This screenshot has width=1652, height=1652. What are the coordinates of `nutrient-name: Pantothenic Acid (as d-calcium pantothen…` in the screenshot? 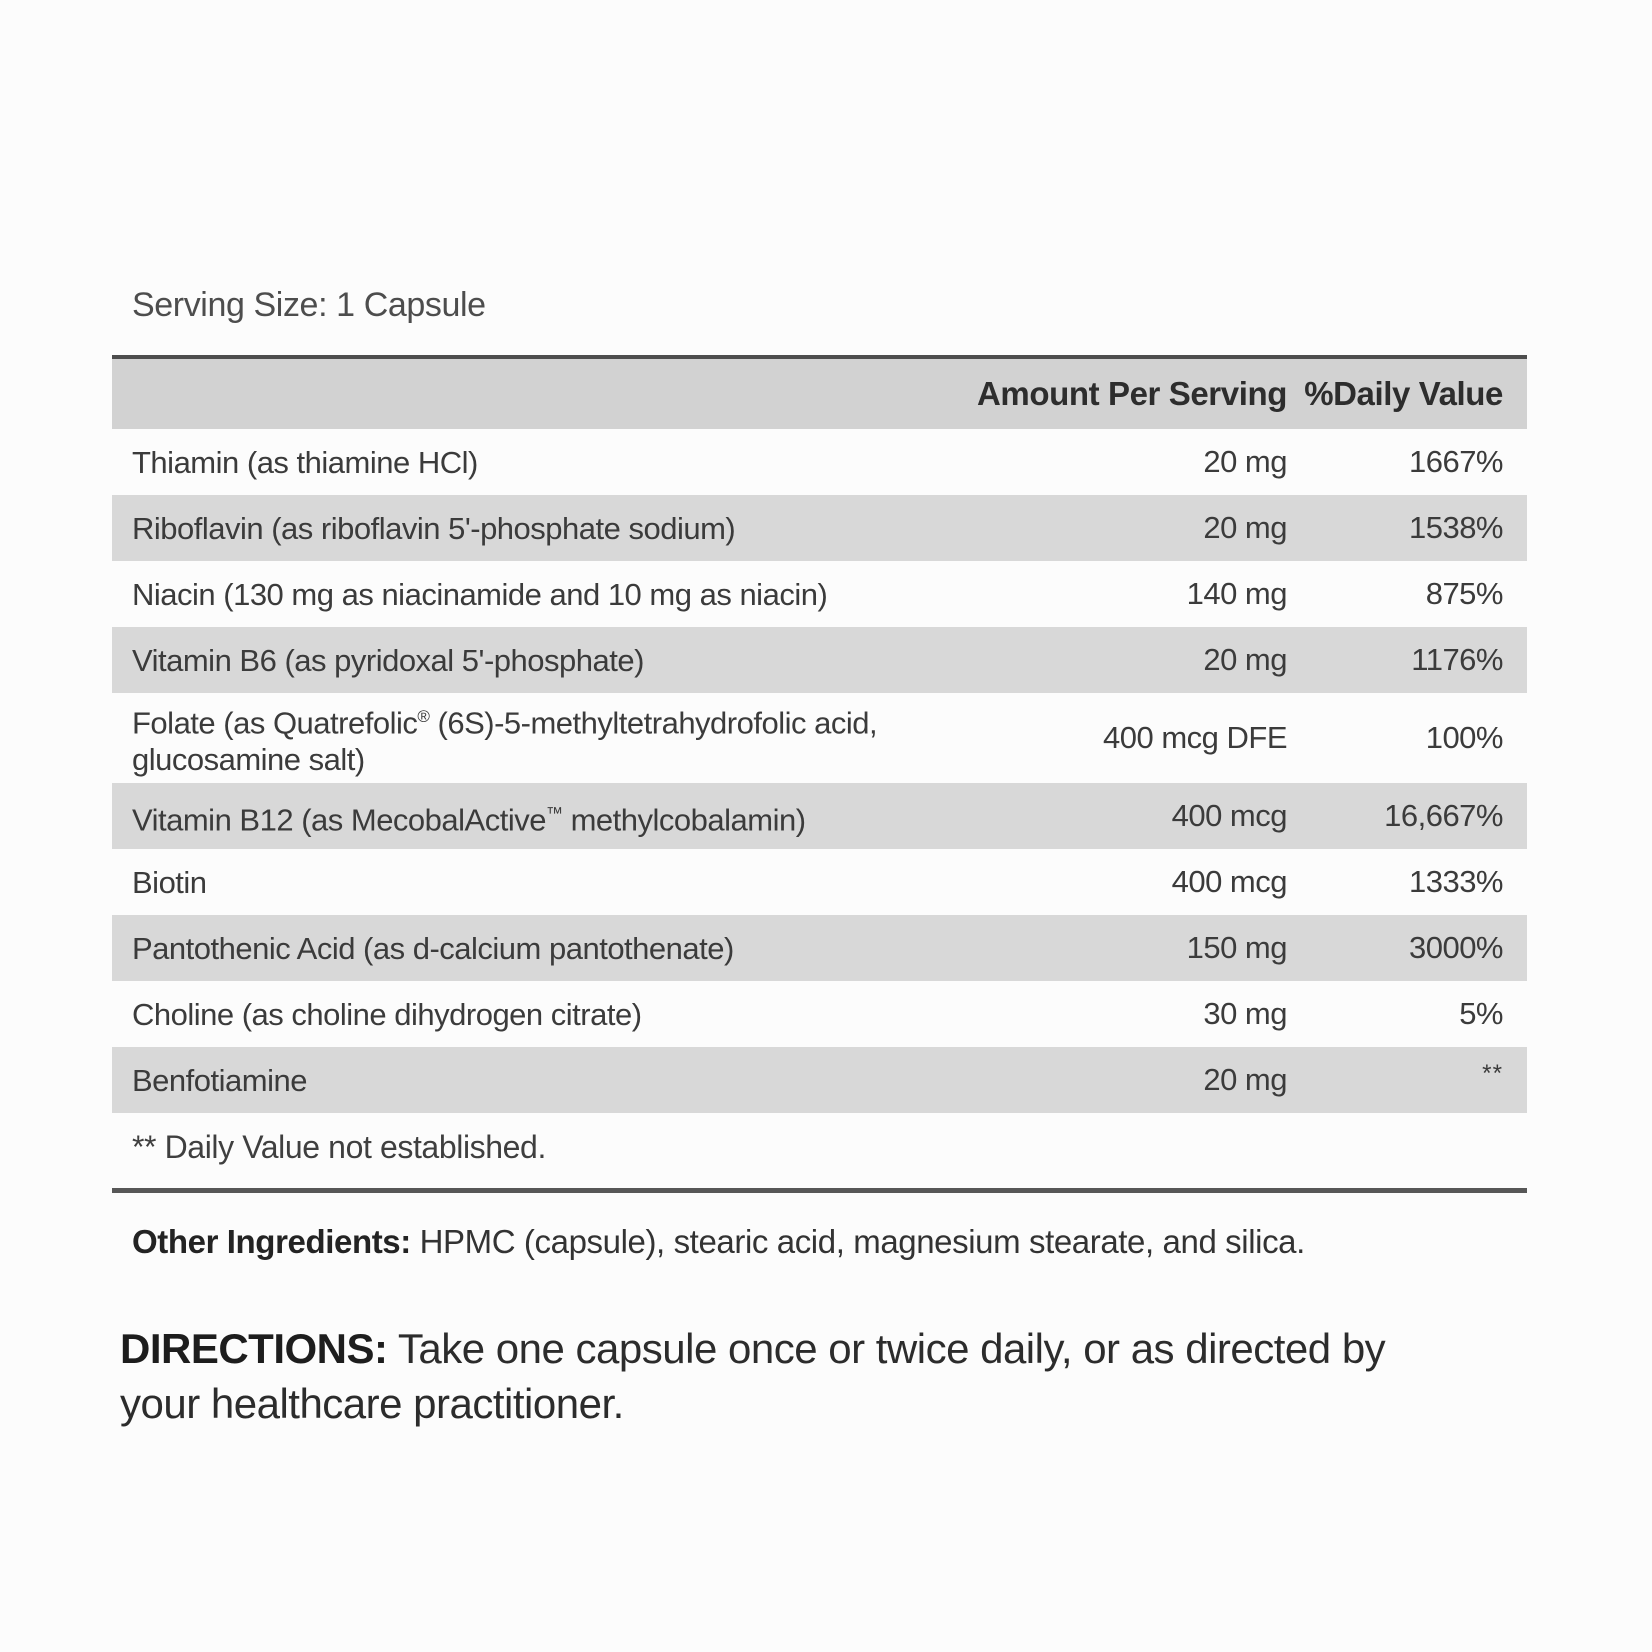 It's located at (433, 948).